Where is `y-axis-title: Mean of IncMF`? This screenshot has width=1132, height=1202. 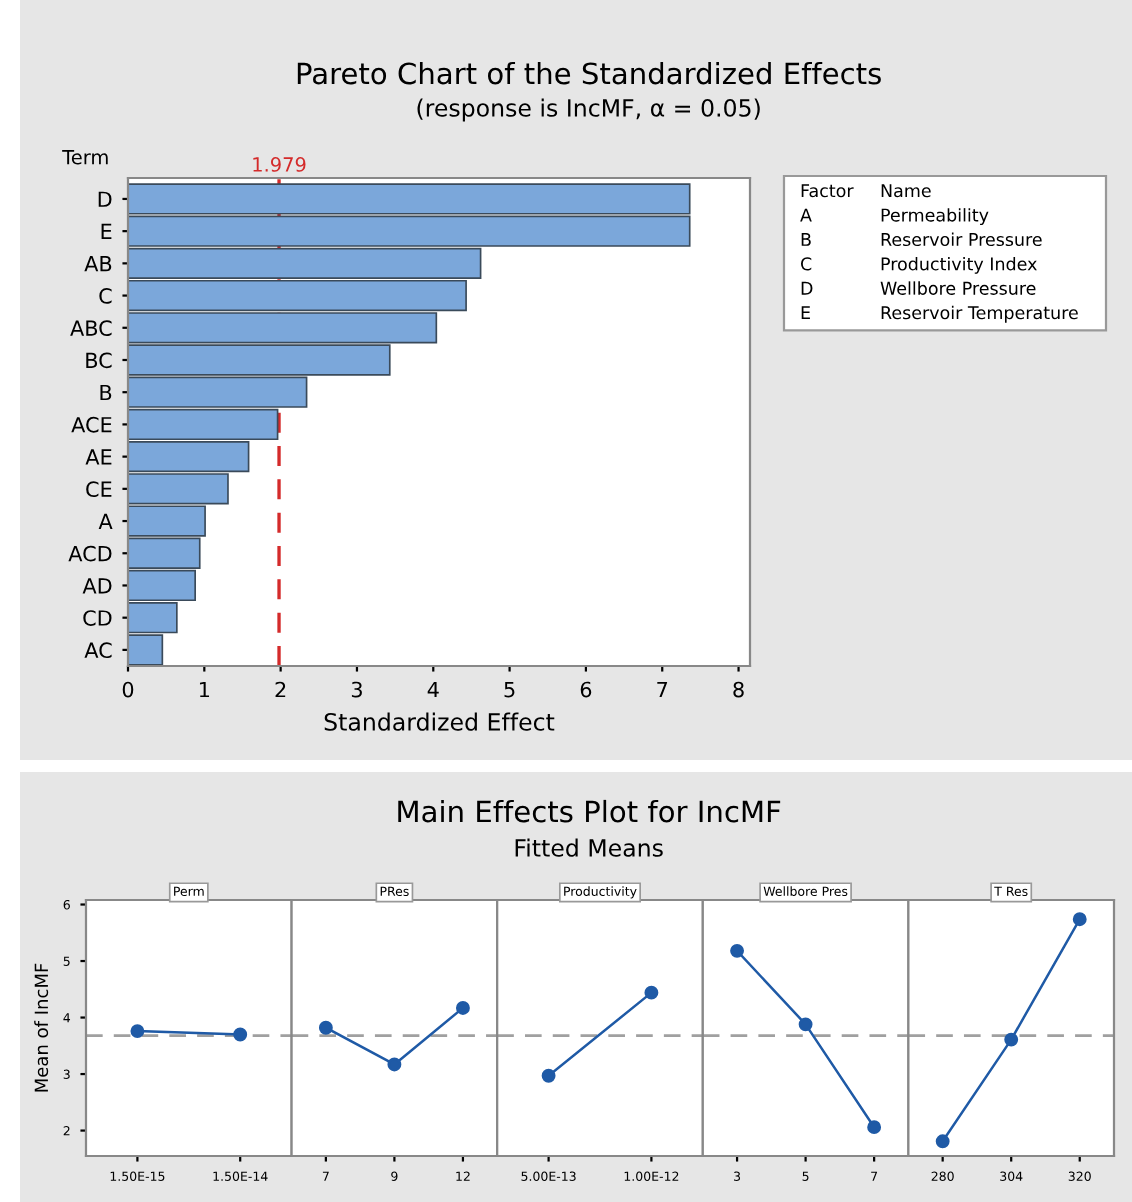 y-axis-title: Mean of IncMF is located at coordinates (41, 1027).